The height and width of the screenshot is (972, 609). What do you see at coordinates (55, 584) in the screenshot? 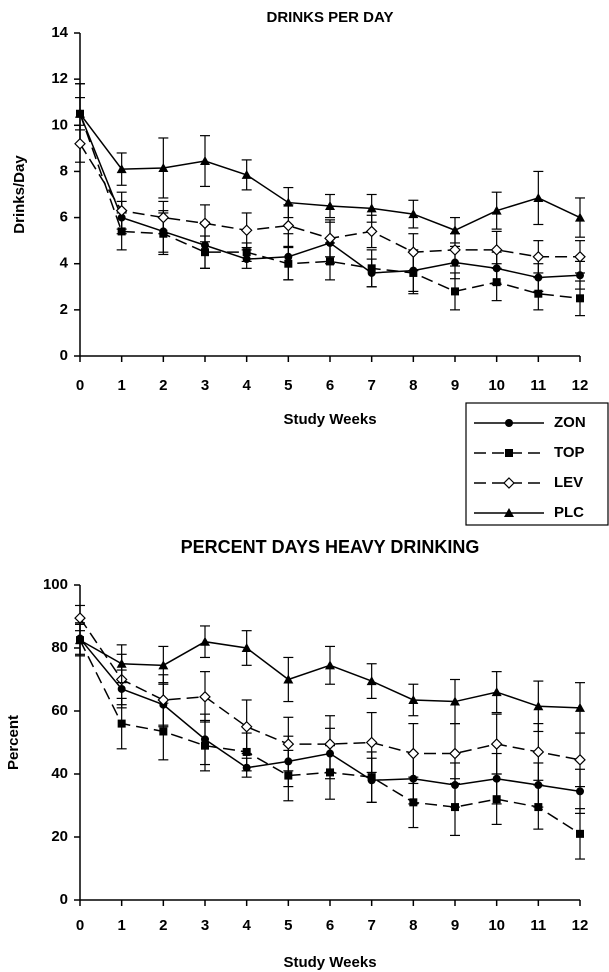
I see `y-tick-label: 100` at bounding box center [55, 584].